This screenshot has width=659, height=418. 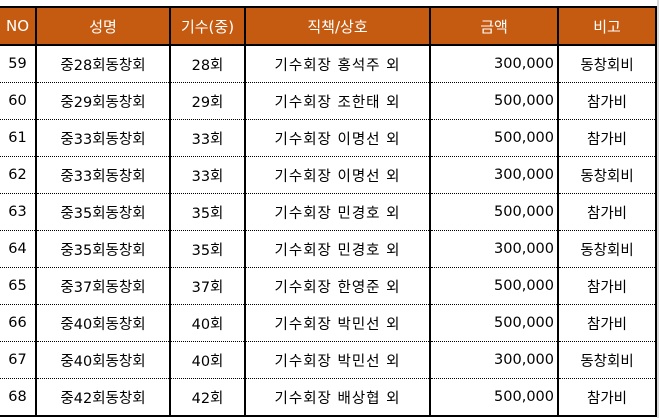 What do you see at coordinates (658, 209) in the screenshot?
I see `sheet-edge` at bounding box center [658, 209].